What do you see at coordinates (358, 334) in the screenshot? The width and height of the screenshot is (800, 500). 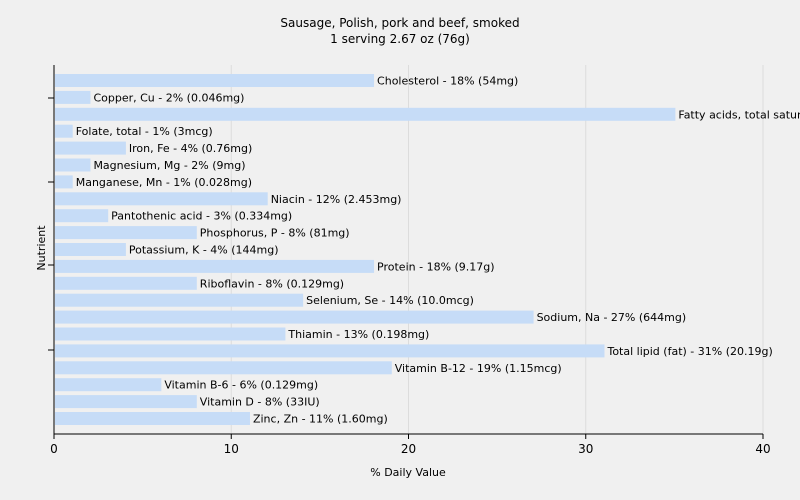 I see `bar-label-15: Thiamin - 13% (0.198mg)` at bounding box center [358, 334].